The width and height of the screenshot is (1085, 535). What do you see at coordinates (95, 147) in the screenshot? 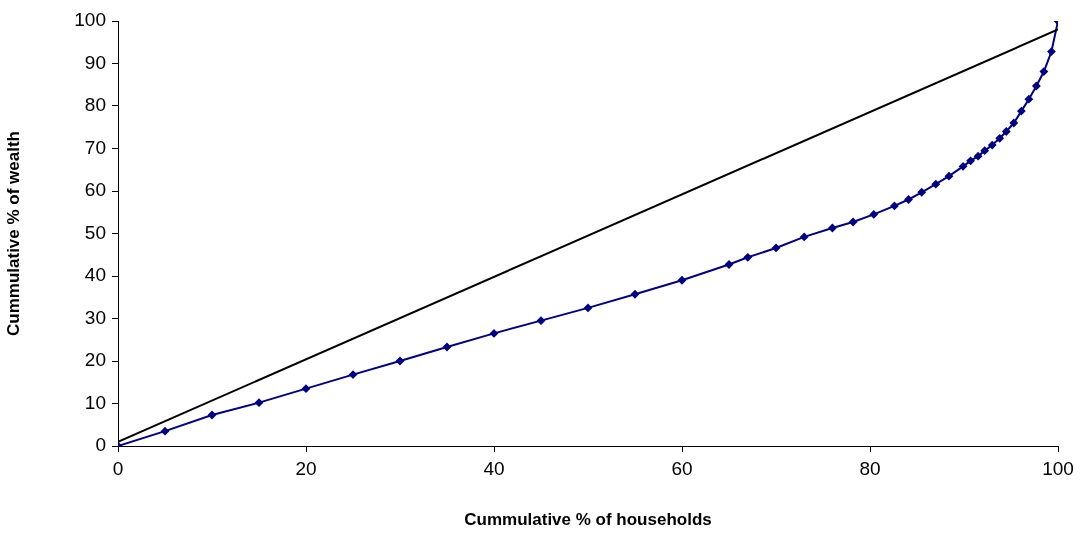
I see `y-tick-label: 70` at bounding box center [95, 147].